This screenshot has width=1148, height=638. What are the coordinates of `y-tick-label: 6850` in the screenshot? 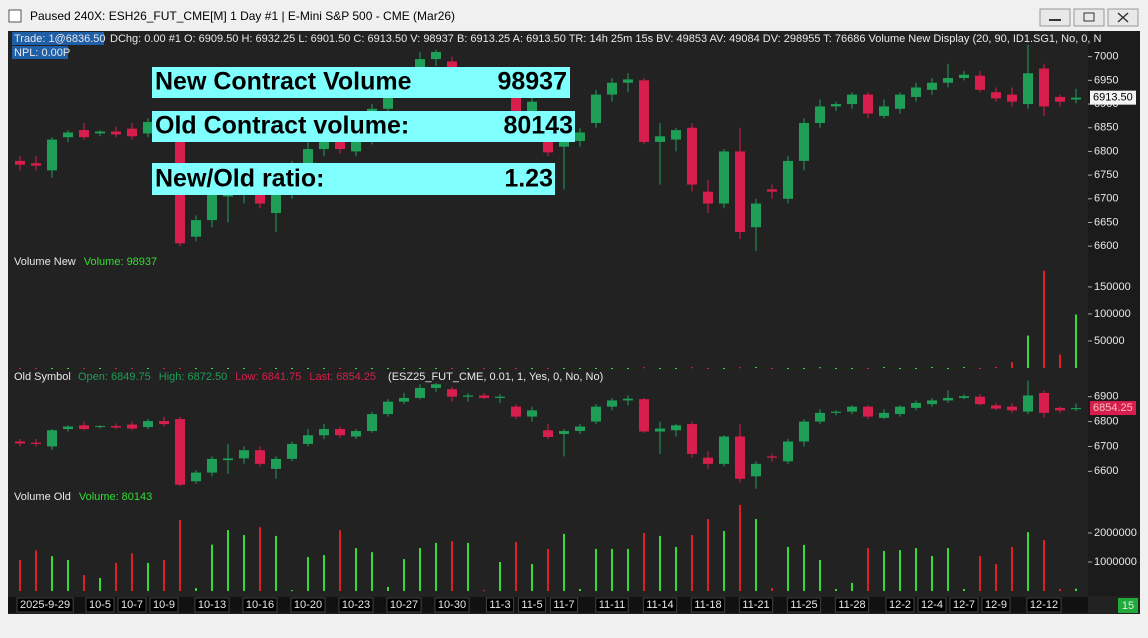 It's located at (1106, 128).